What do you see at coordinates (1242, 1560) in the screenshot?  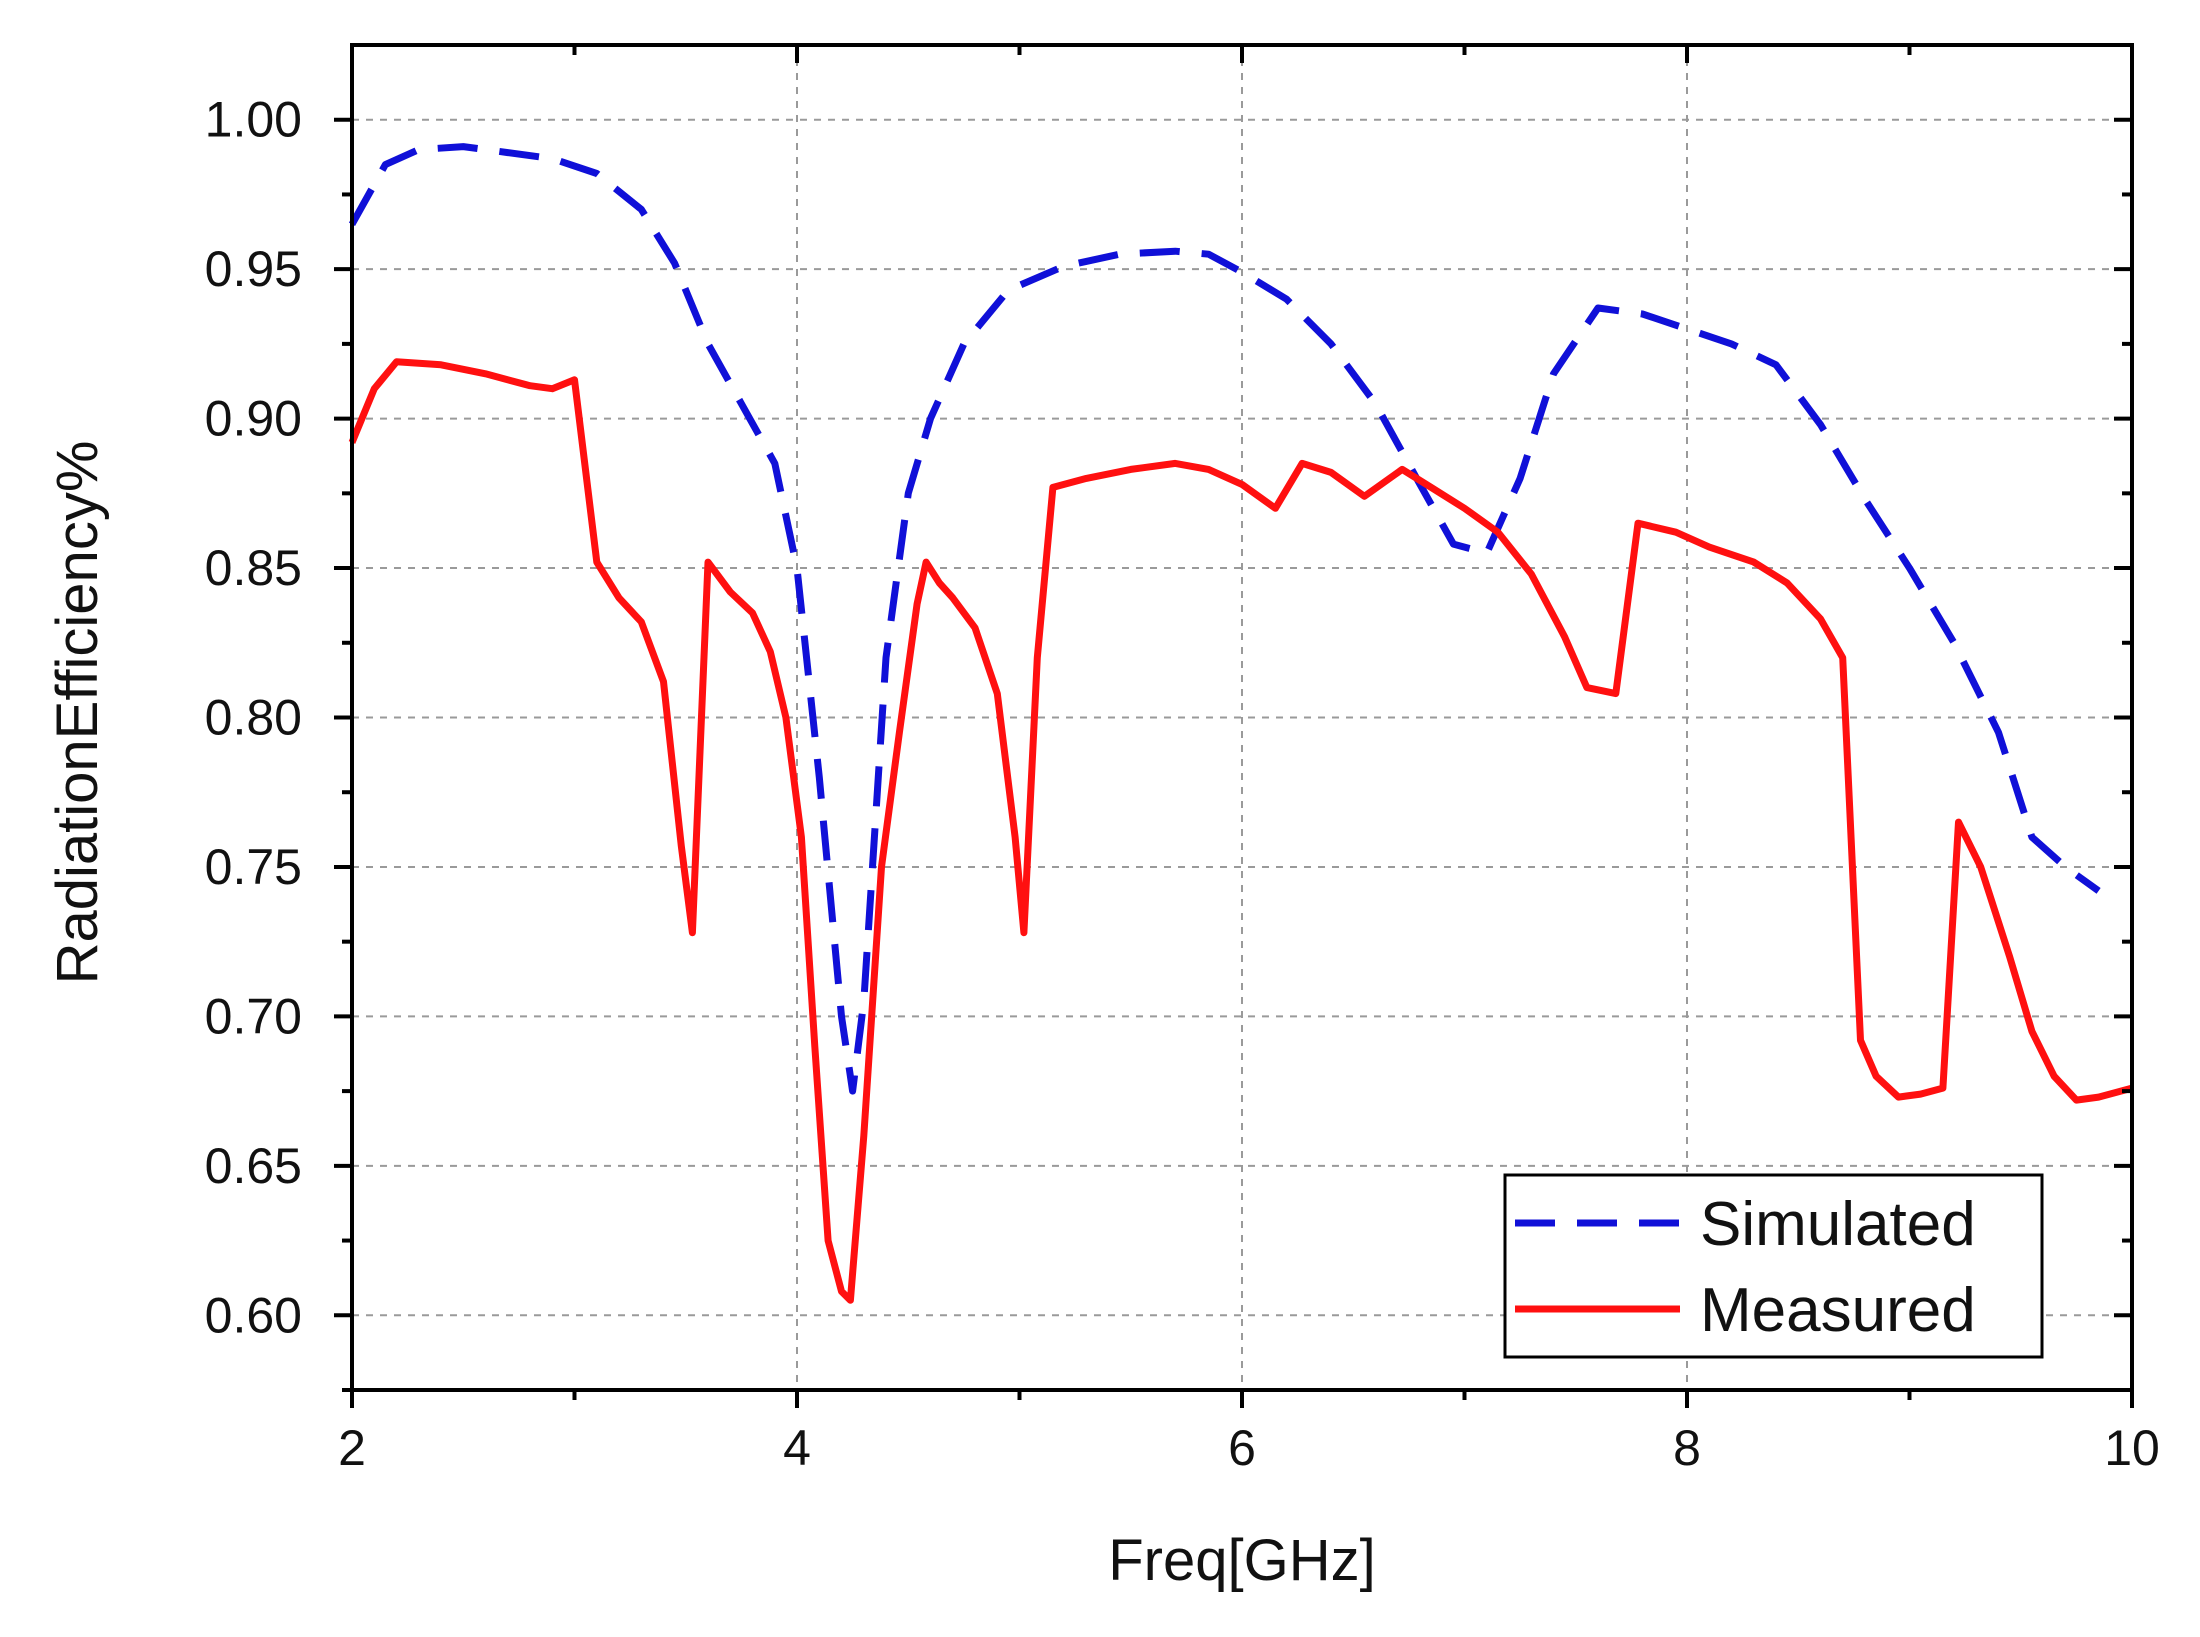 I see `x-axis-title: Freq[GHz]` at bounding box center [1242, 1560].